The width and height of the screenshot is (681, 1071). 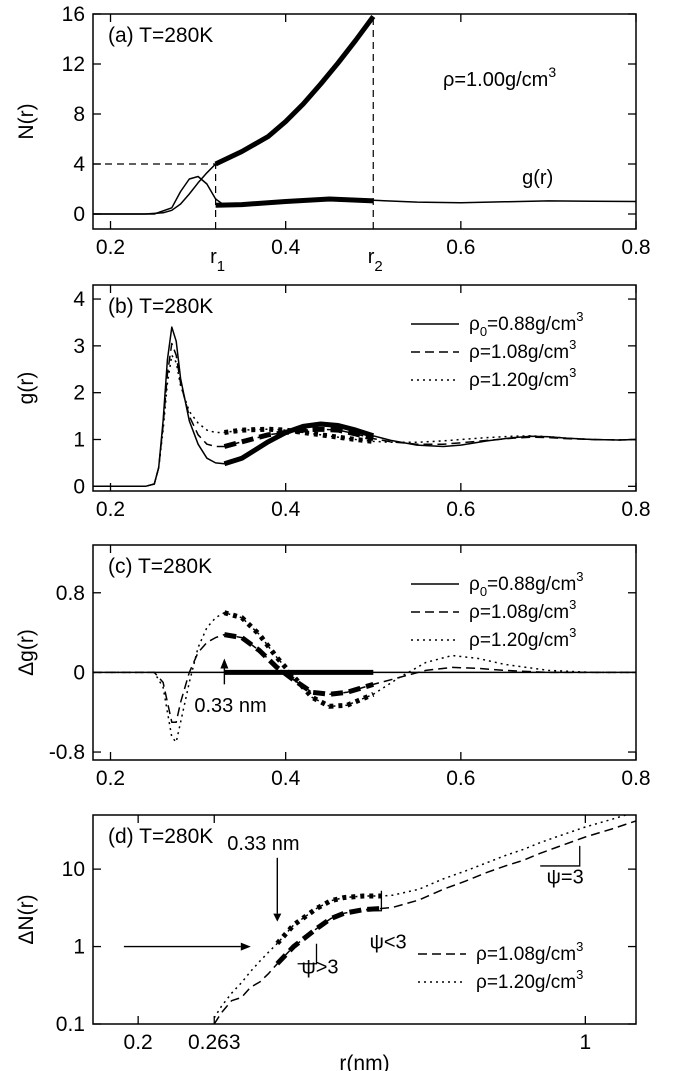 I want to click on panel-label: (d) T=280K, so click(x=160, y=836).